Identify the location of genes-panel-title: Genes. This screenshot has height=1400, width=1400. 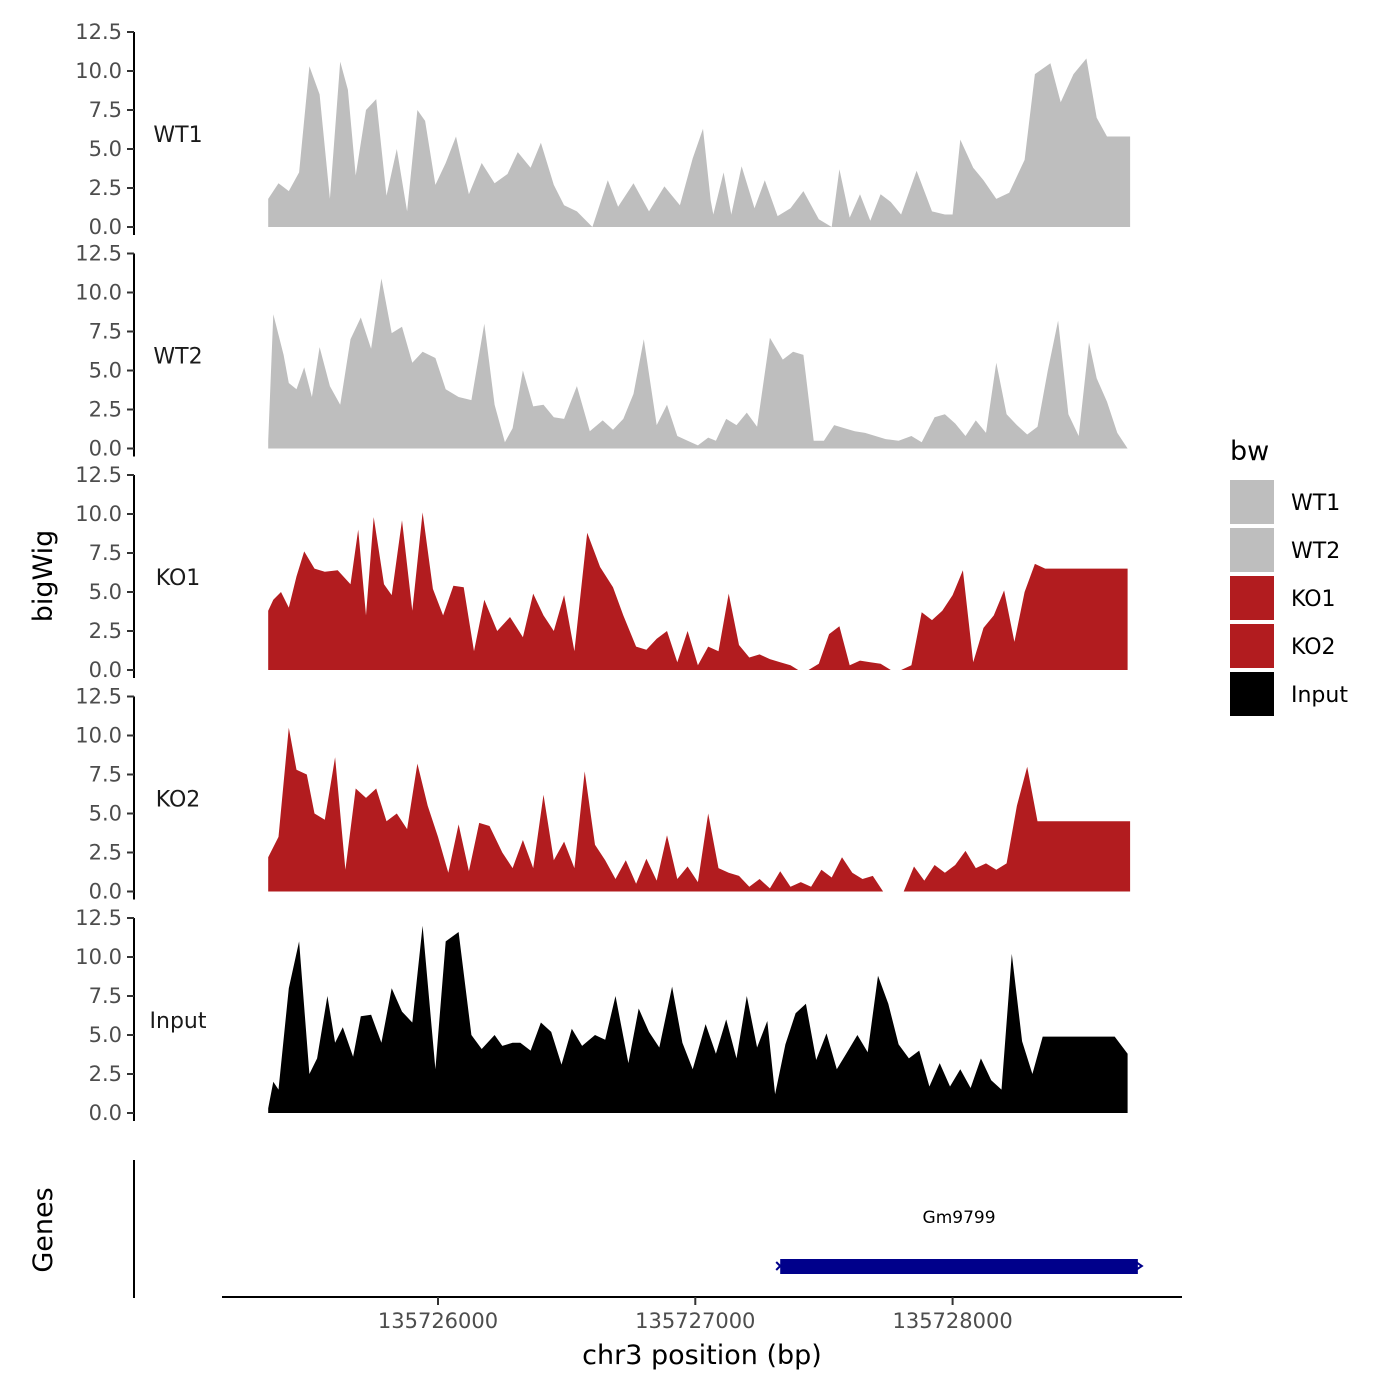
(43, 1229).